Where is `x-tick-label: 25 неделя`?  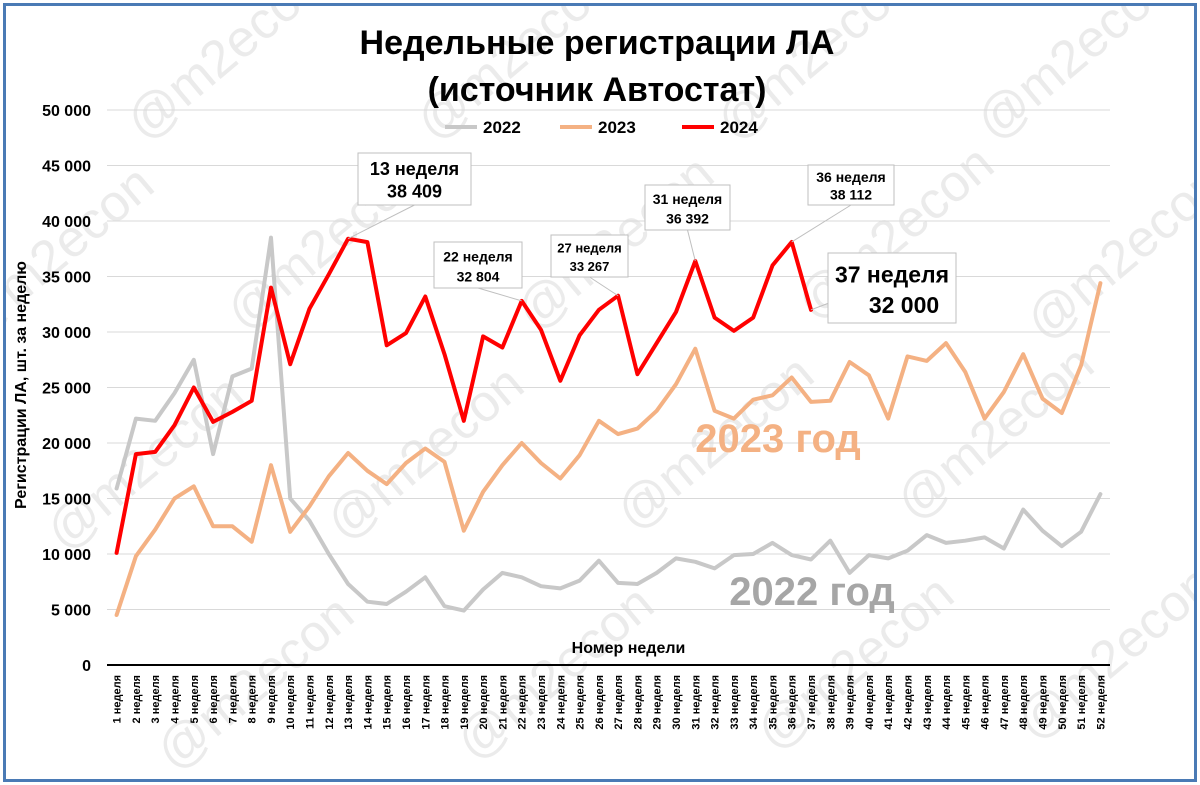
x-tick-label: 25 неделя is located at coordinates (581, 702).